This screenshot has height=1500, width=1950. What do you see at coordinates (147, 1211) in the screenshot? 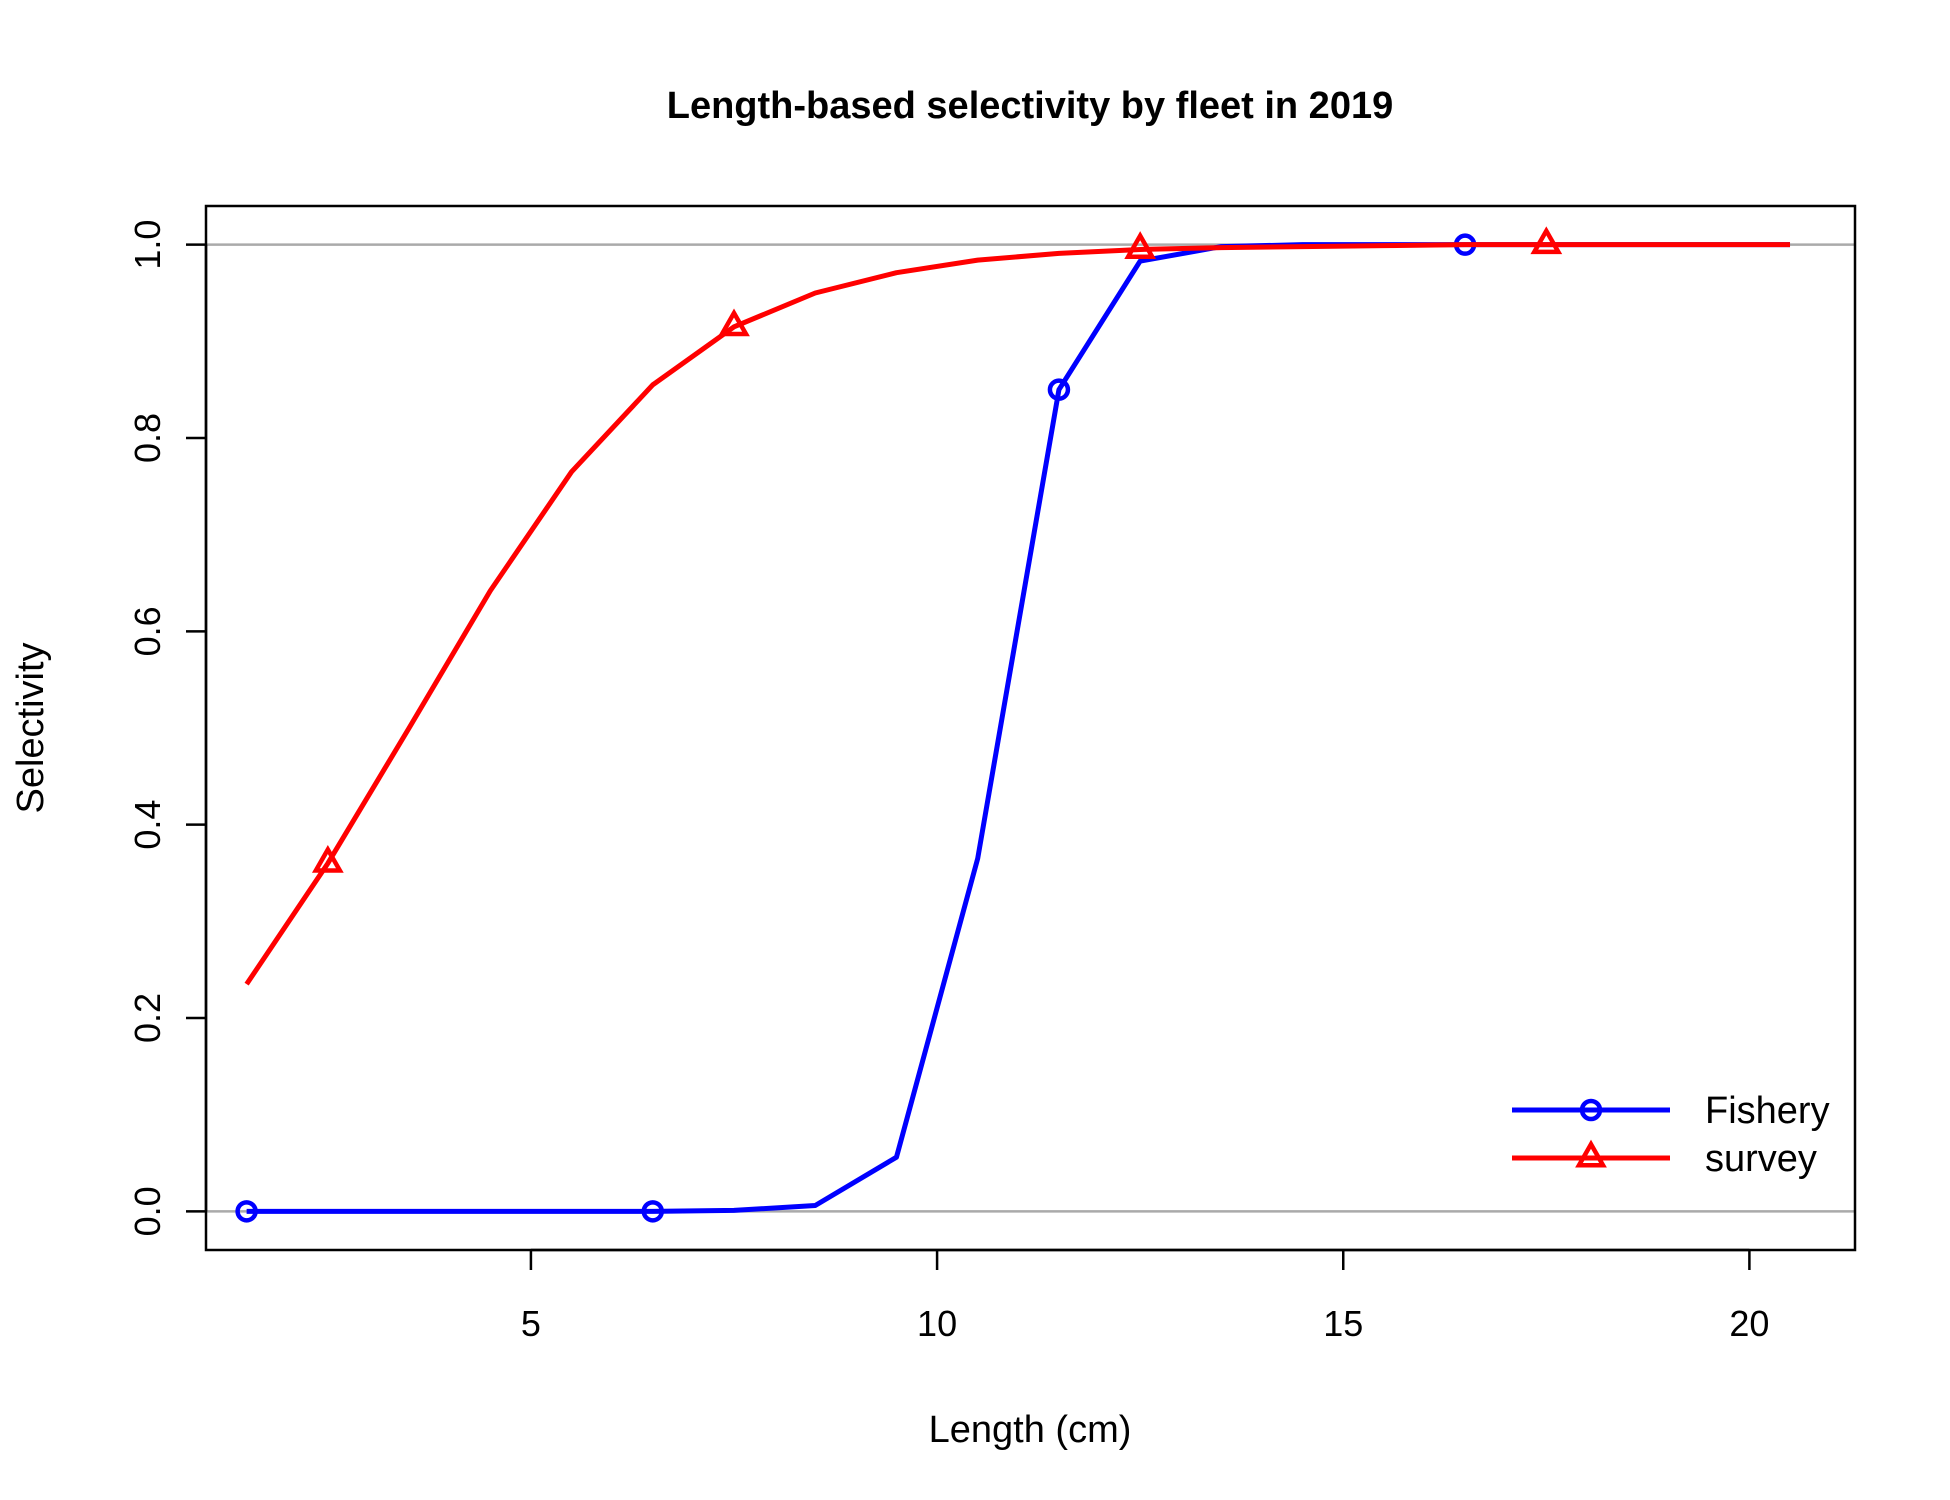
I see `y-tick-label-0: 0.0` at bounding box center [147, 1211].